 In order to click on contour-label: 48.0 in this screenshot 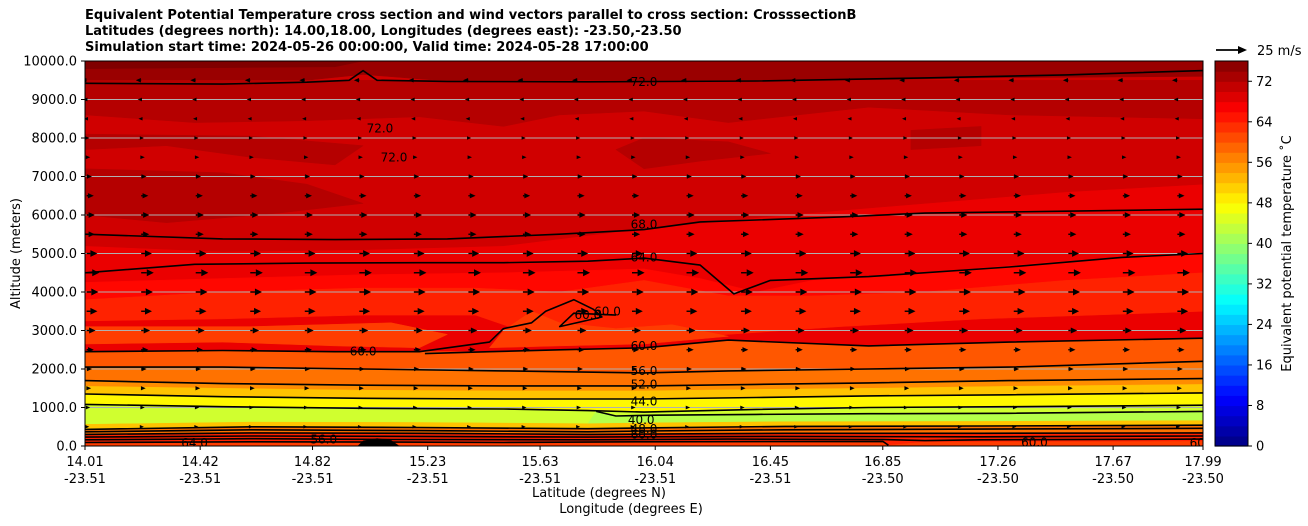, I will do `click(644, 429)`.